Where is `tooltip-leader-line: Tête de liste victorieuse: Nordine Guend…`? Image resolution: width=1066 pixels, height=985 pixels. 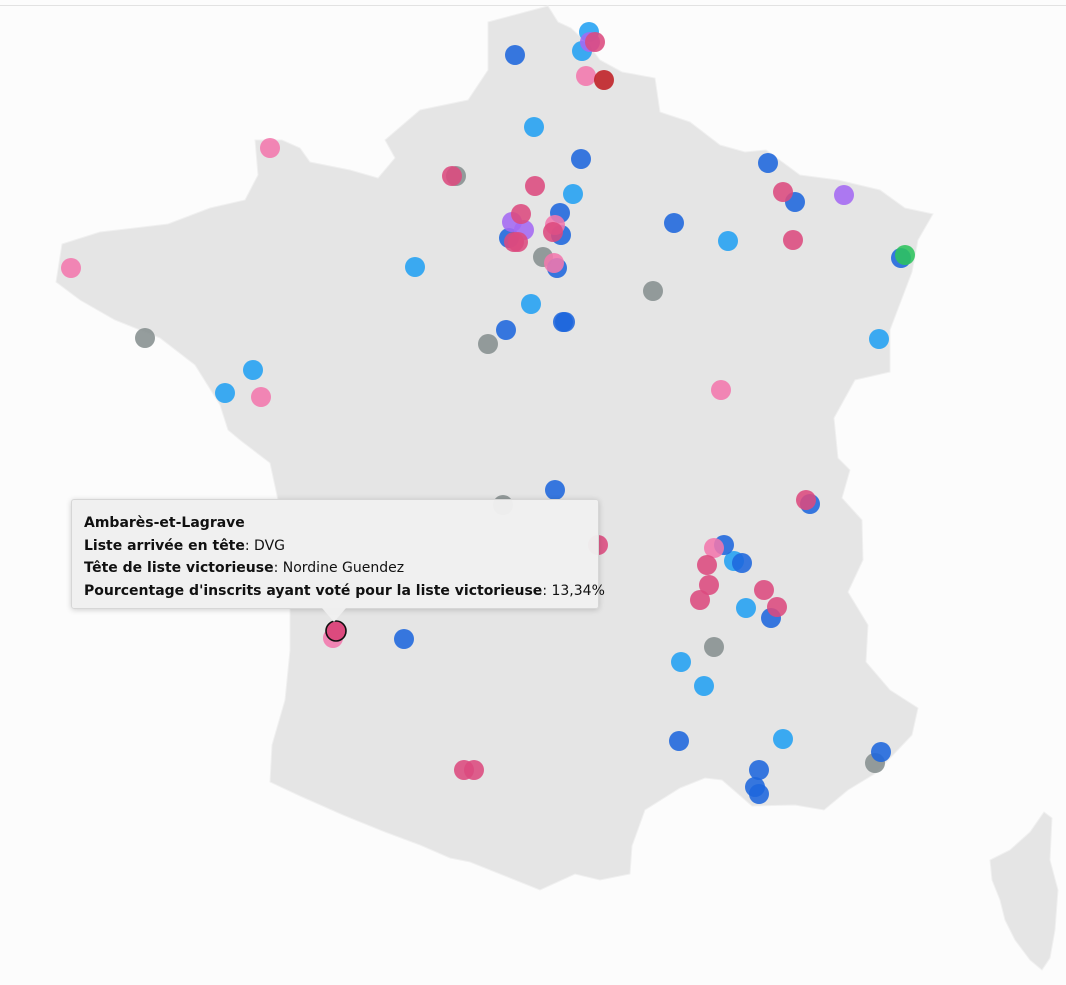
tooltip-leader-line: Tête de liste victorieuse: Nordine Guend… is located at coordinates (244, 568).